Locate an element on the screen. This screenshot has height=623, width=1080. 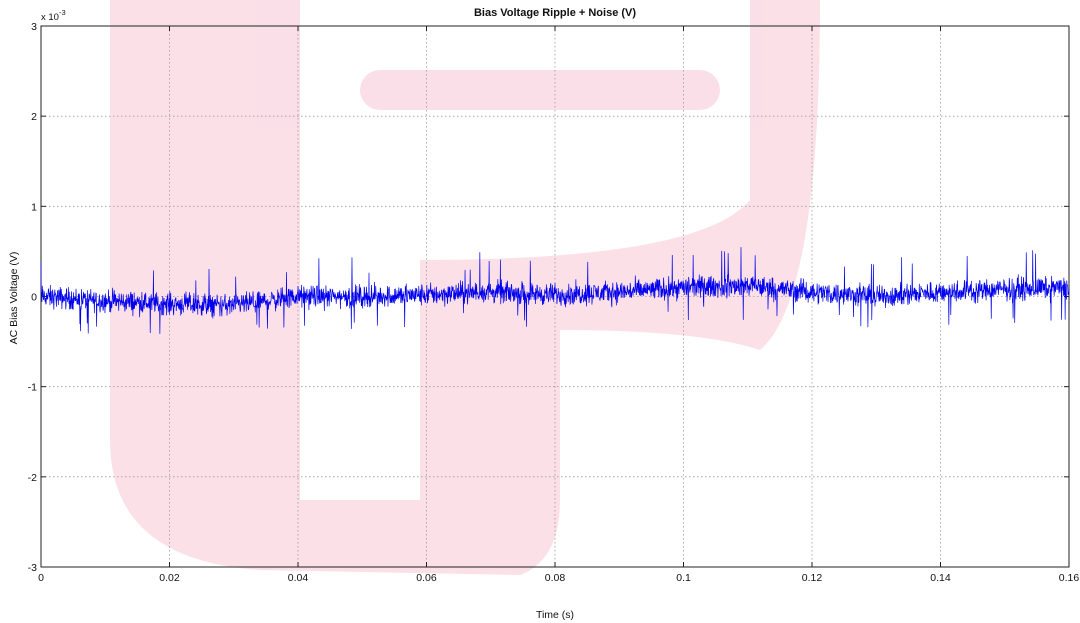
y-tick-label: 0 is located at coordinates (34, 298).